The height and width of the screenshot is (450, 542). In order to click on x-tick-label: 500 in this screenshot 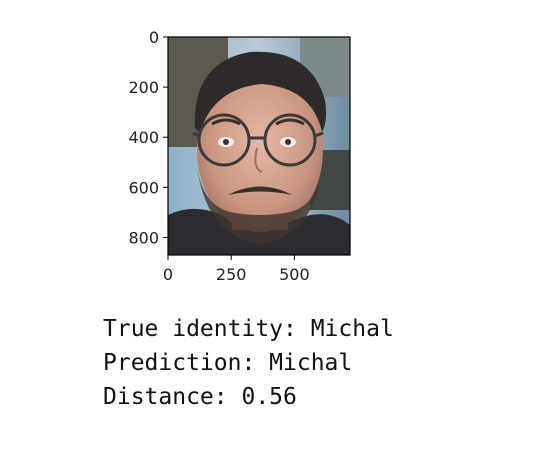, I will do `click(294, 274)`.